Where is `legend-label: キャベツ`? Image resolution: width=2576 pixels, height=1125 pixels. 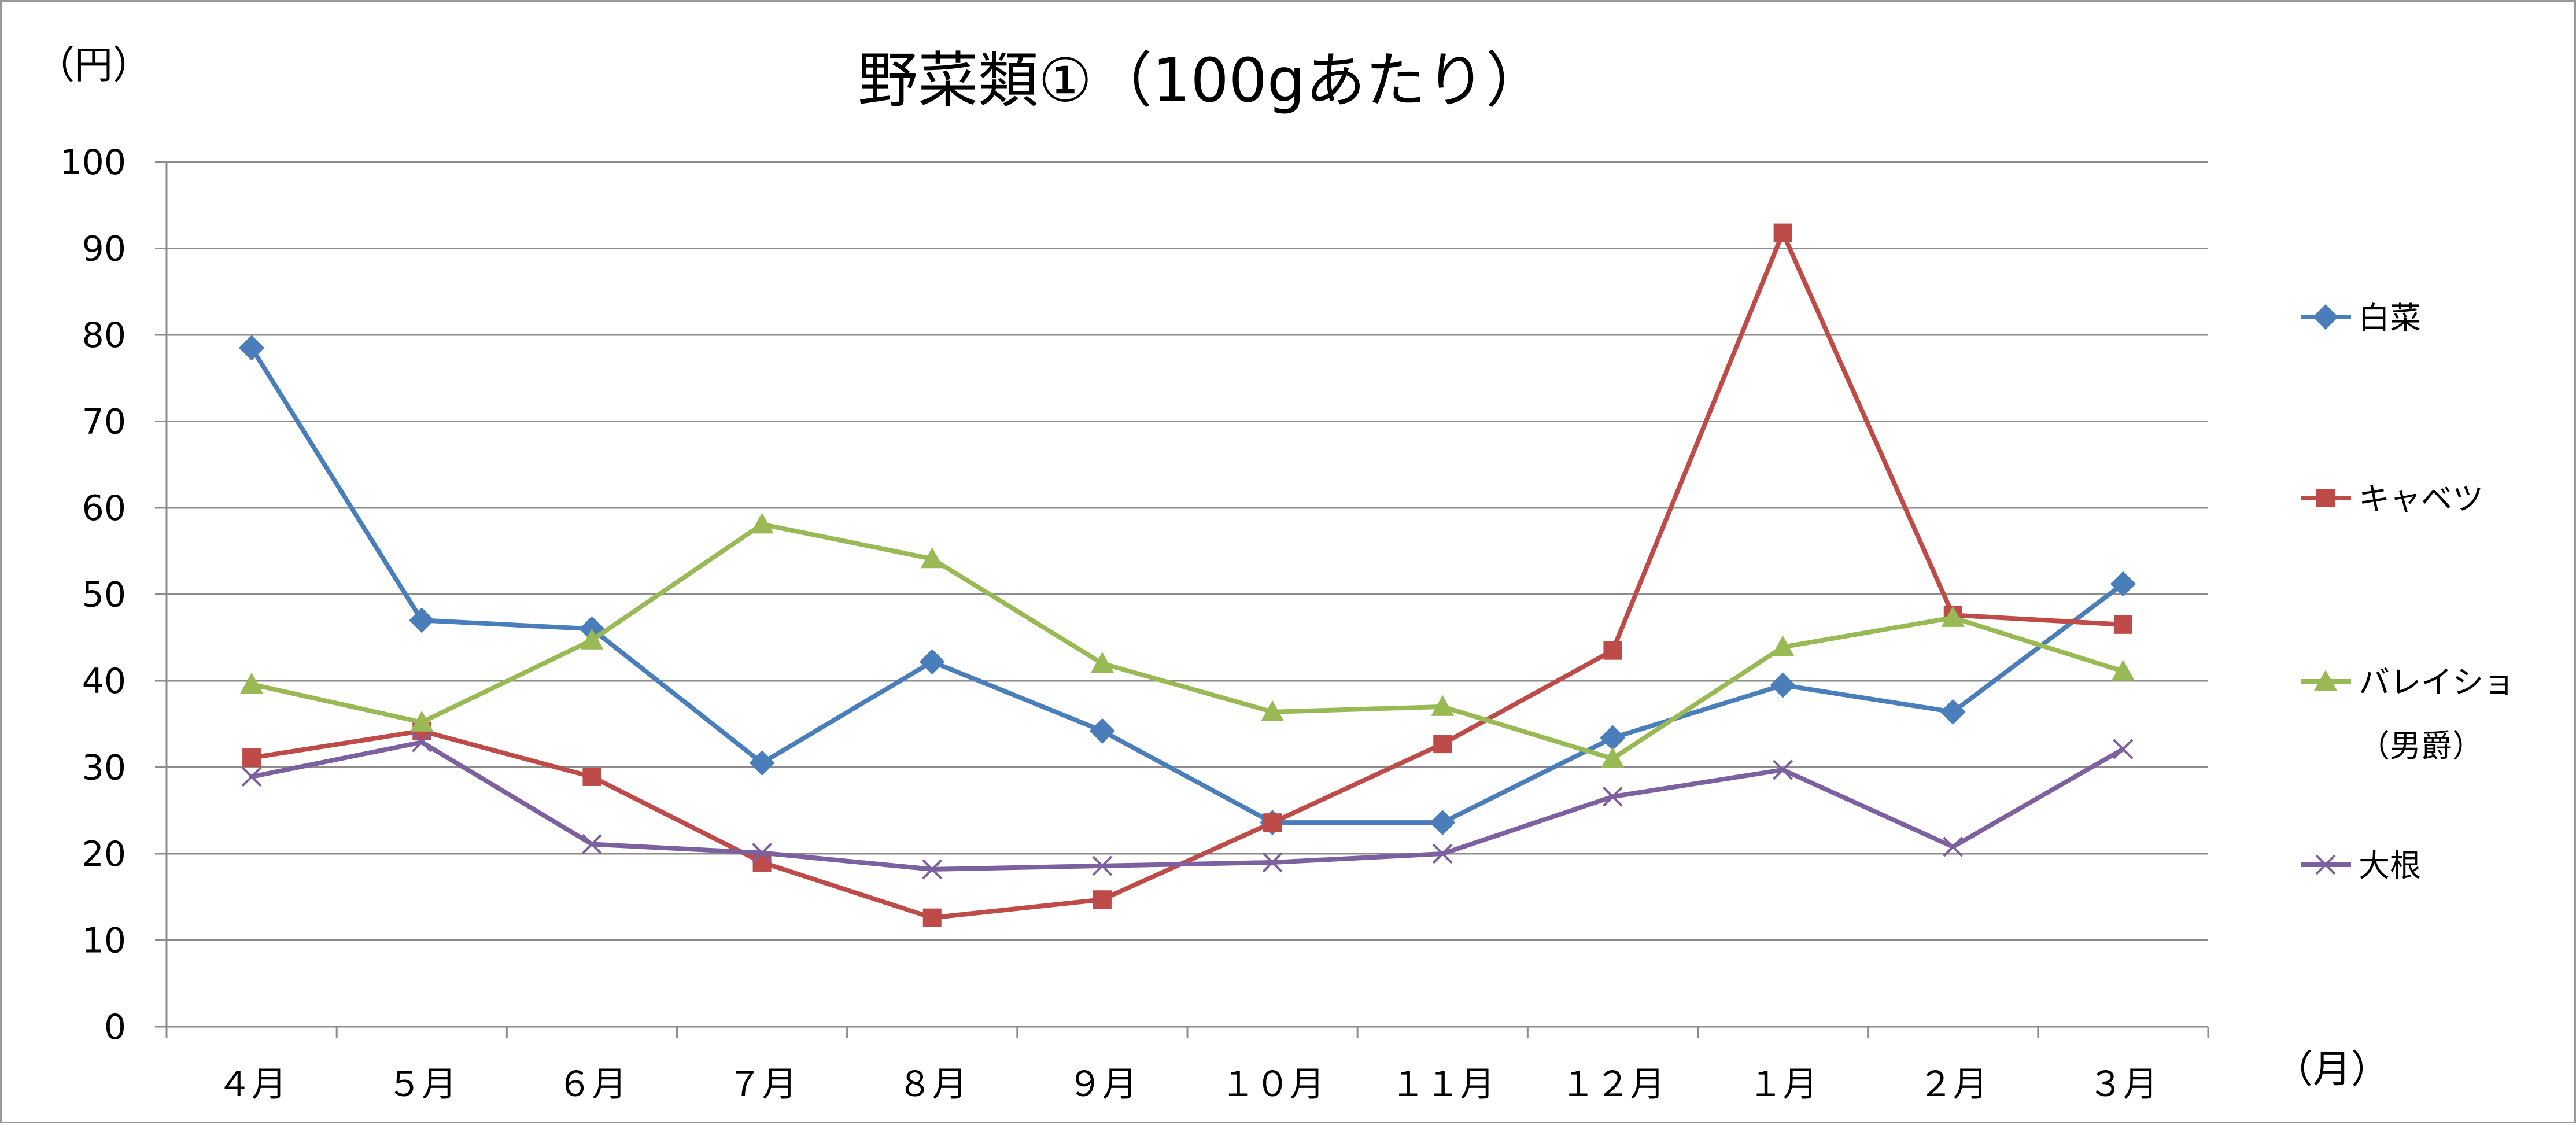
legend-label: キャベツ is located at coordinates (2421, 499).